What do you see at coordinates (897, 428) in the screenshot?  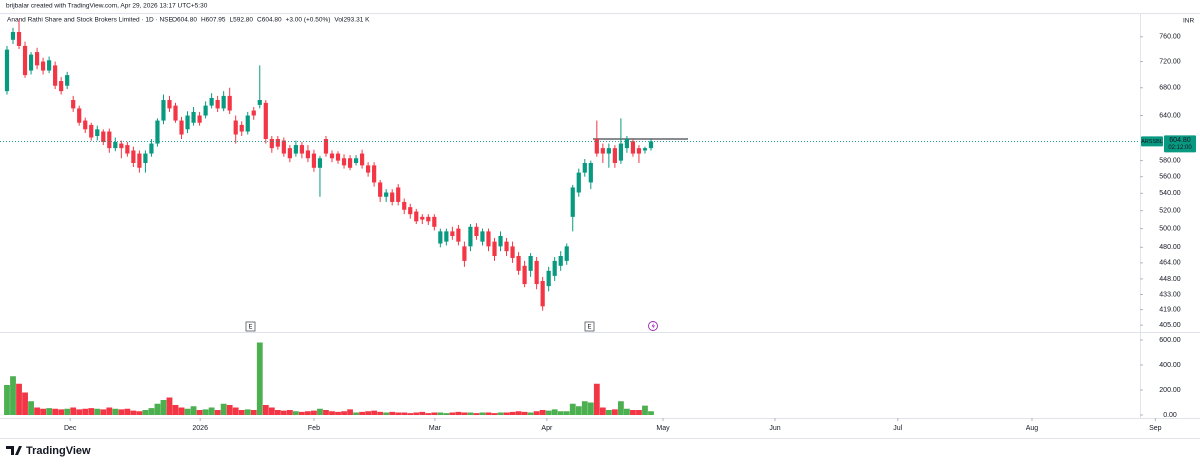 I see `x-tick-label: Jul` at bounding box center [897, 428].